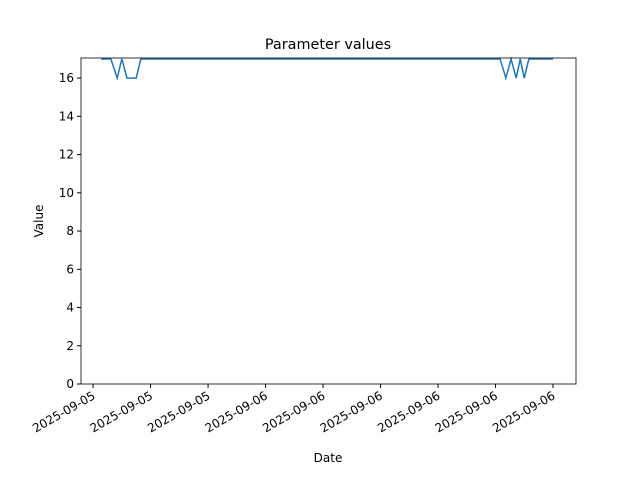  What do you see at coordinates (66, 155) in the screenshot?
I see `y-tick-label: 12` at bounding box center [66, 155].